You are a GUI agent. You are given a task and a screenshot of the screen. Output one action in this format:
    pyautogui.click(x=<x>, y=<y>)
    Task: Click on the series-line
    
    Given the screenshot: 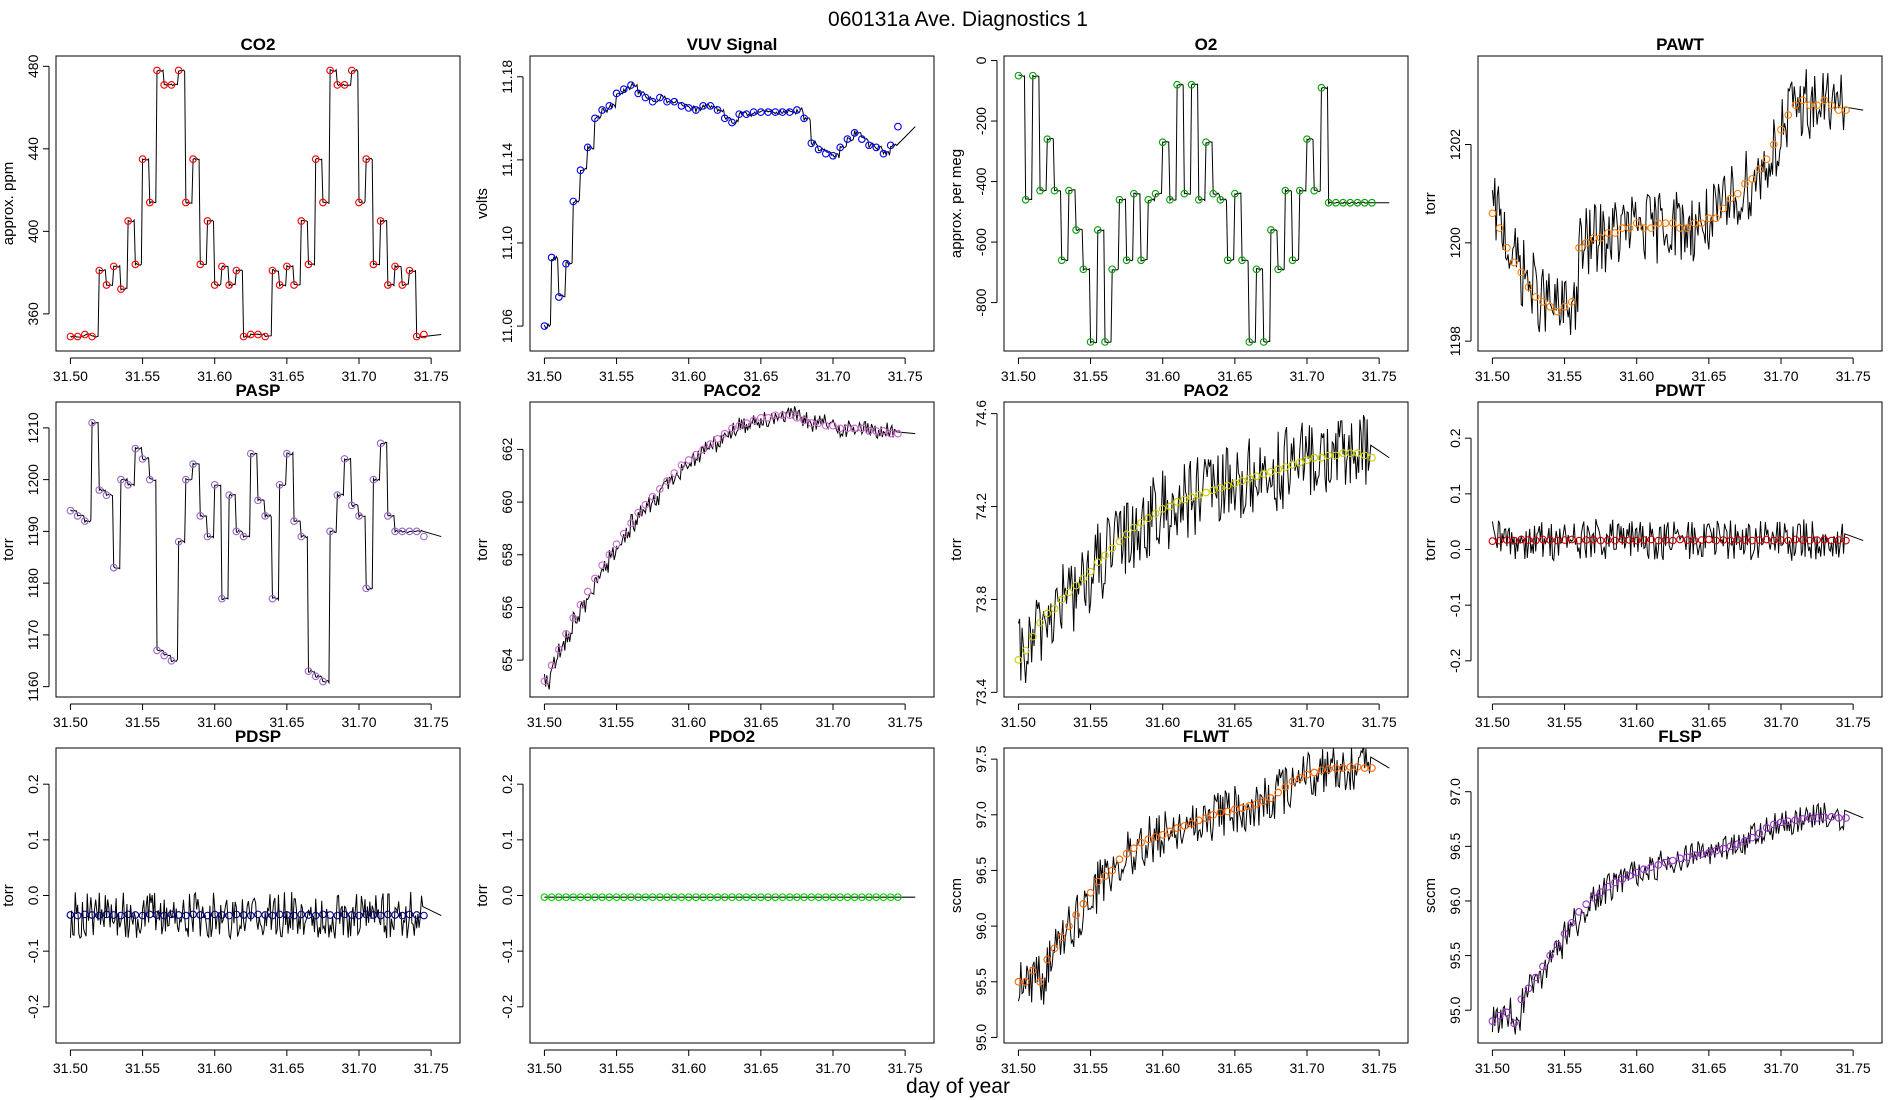 What is the action you would take?
    pyautogui.click(x=1677, y=918)
    